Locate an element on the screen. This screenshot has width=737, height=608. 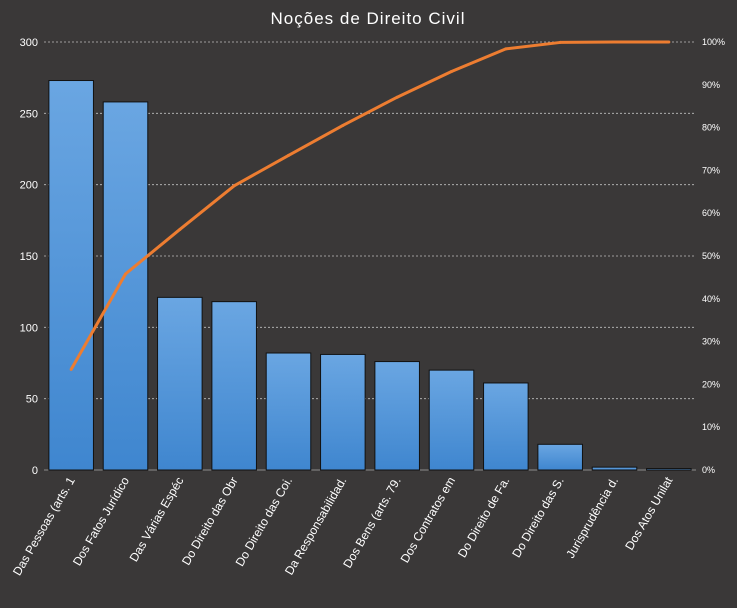
x-tick-label: Da Responsabilidad. is located at coordinates (315, 526).